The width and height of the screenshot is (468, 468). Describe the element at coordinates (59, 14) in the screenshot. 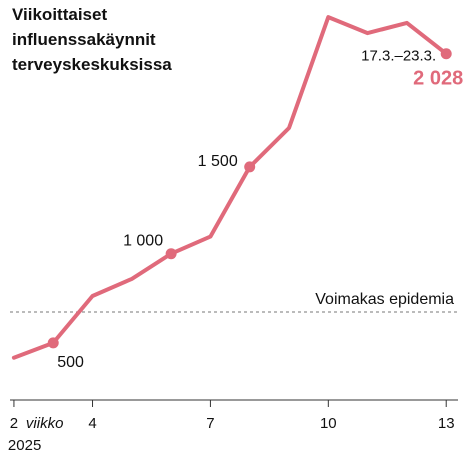

I see `chart-title-line: Viikoittaiset` at that location.